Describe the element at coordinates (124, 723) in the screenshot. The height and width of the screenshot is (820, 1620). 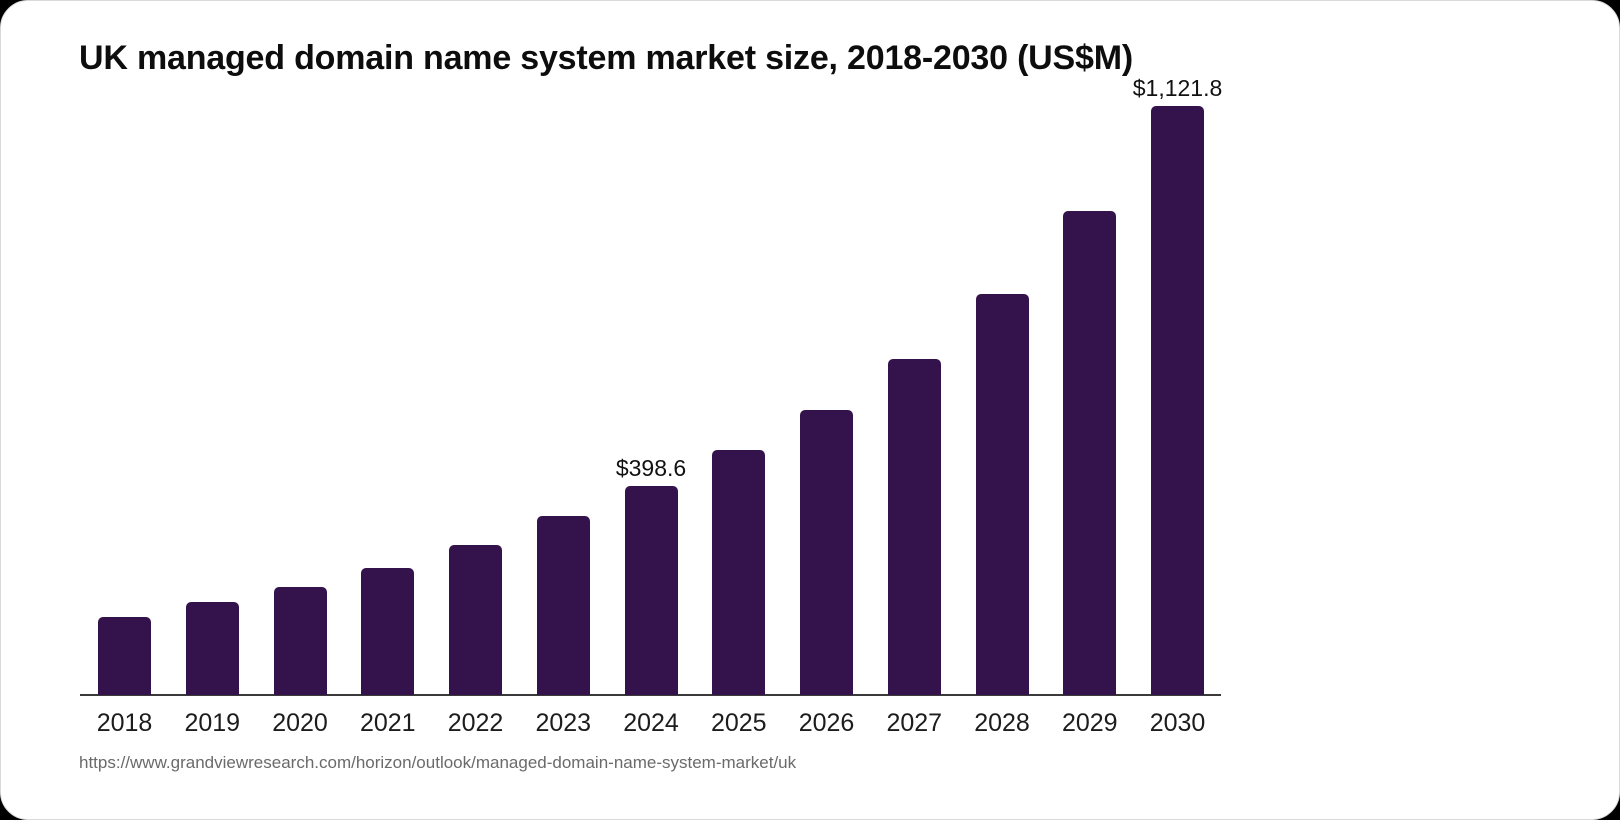
I see `x-tick-2018: 2018` at that location.